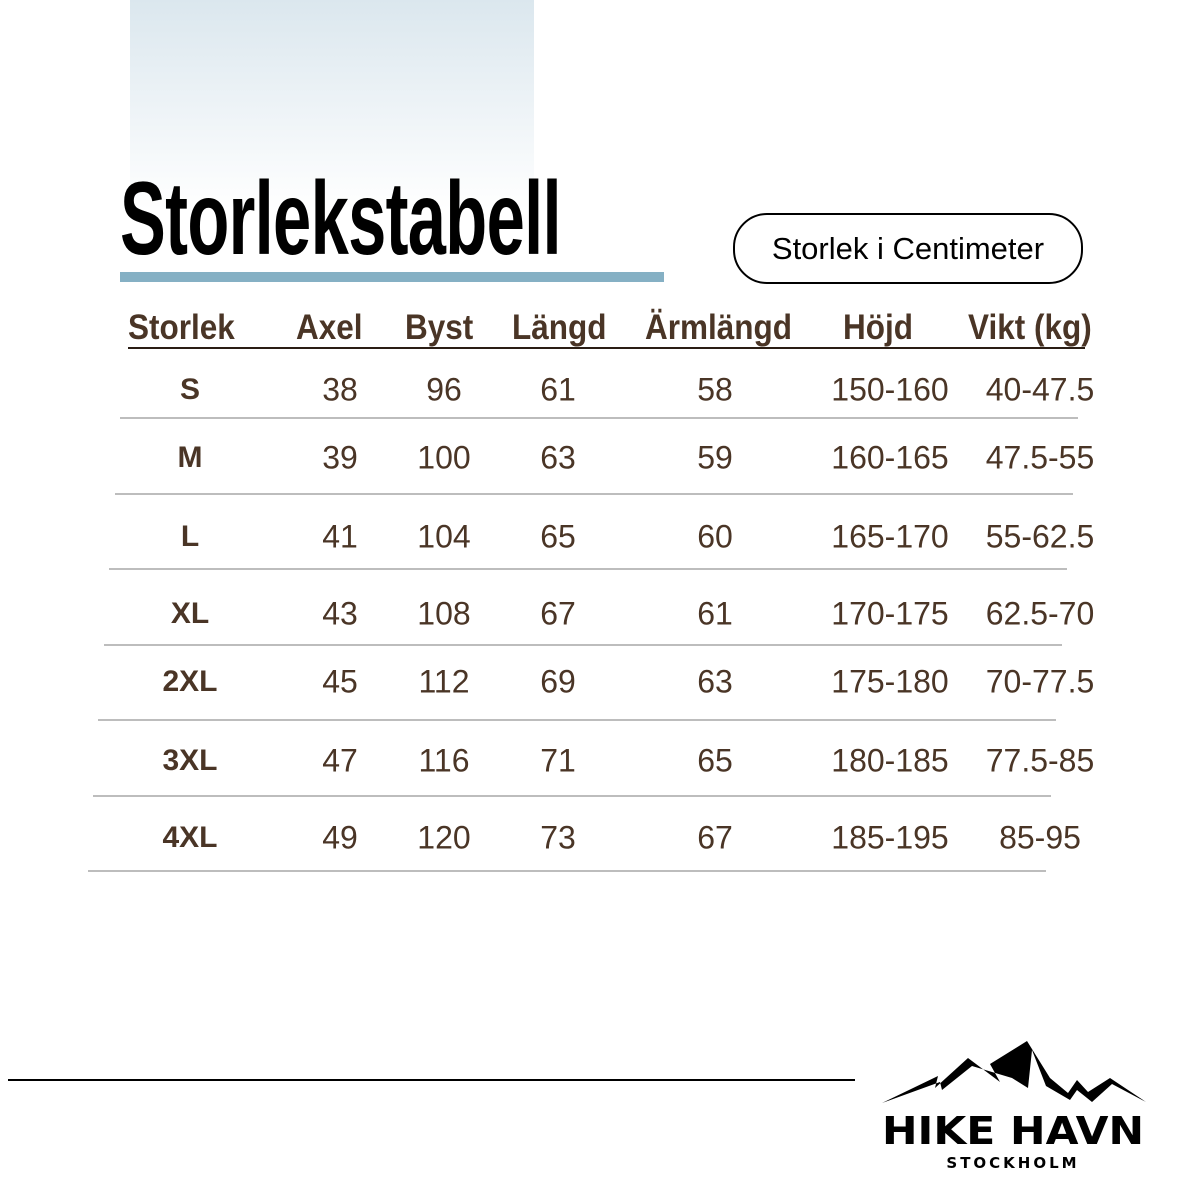  I want to click on brand-subtitle: STOCKHOLM, so click(1012, 1163).